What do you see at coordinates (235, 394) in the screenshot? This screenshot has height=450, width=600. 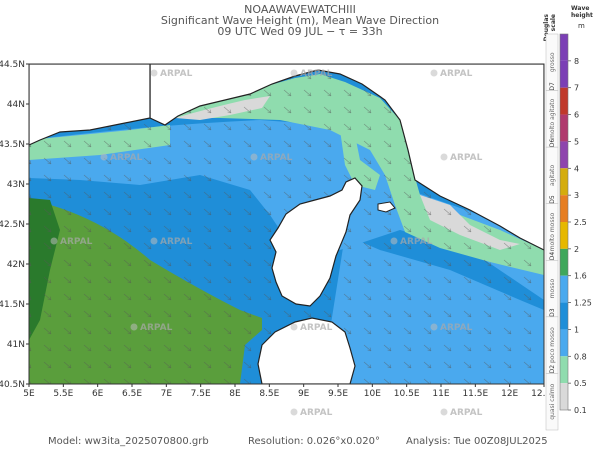 I see `lon-label: 8E` at bounding box center [235, 394].